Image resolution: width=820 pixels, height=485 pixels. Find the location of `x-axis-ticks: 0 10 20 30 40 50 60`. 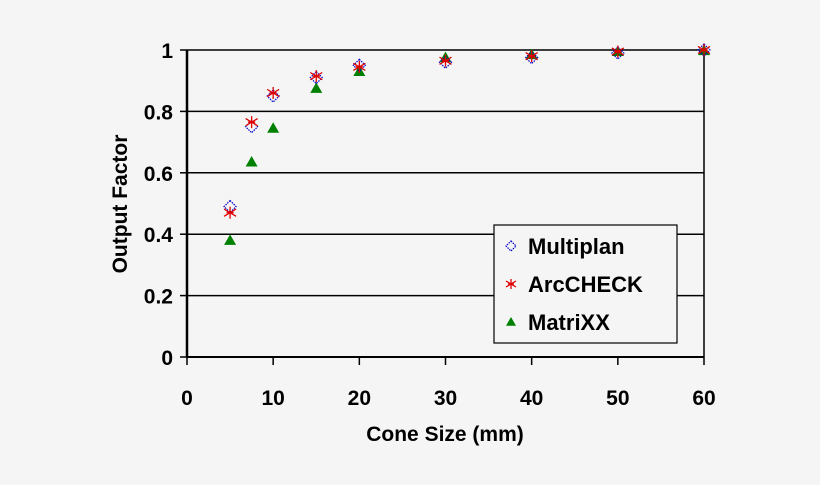

x-axis-ticks: 0 10 20 30 40 50 60 is located at coordinates (448, 383).